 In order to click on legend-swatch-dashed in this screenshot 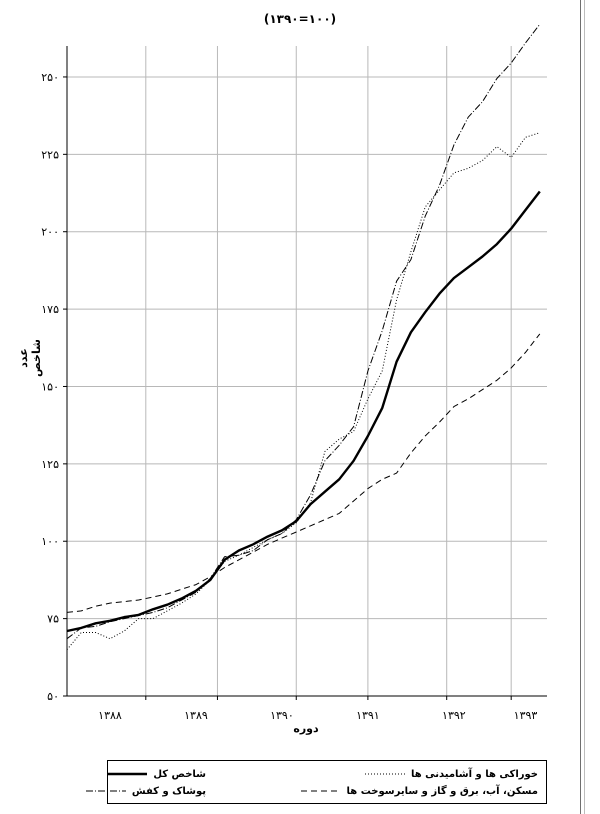, I will do `click(320, 791)`.